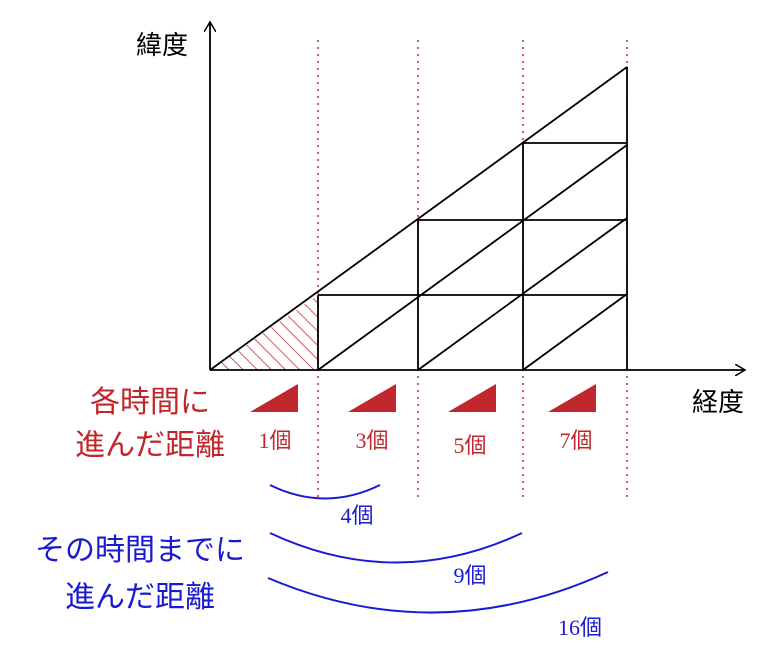 The height and width of the screenshot is (653, 780). I want to click on cumulative-count: 16個, so click(580, 627).